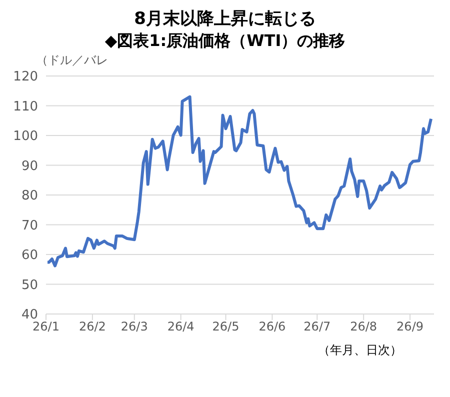  Describe the element at coordinates (360, 350) in the screenshot. I see `text: （年月、日次）` at that location.